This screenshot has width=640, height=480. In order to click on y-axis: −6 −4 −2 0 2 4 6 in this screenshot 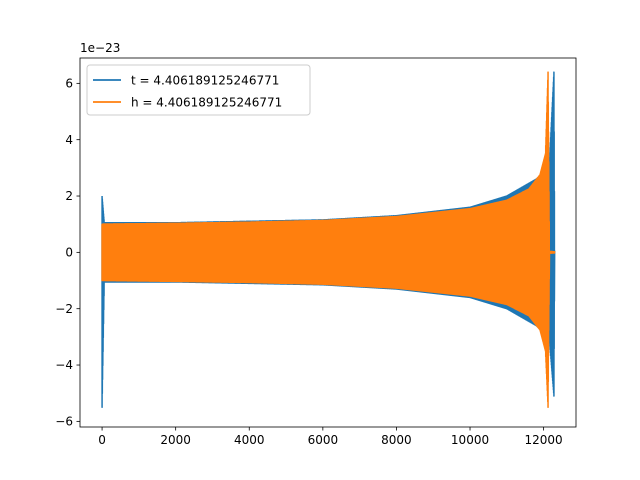, I will do `click(67, 253)`.